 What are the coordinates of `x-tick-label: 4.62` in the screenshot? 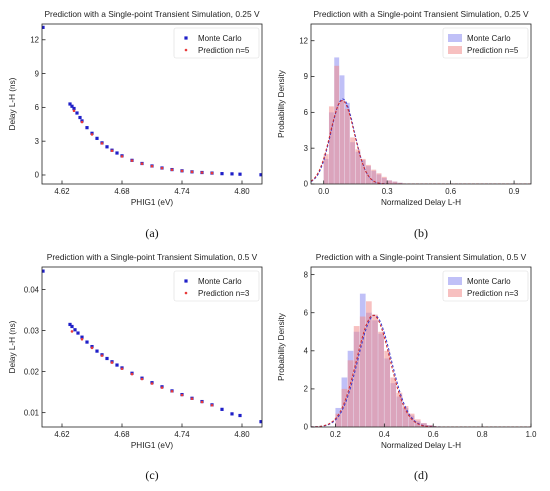 It's located at (61, 434).